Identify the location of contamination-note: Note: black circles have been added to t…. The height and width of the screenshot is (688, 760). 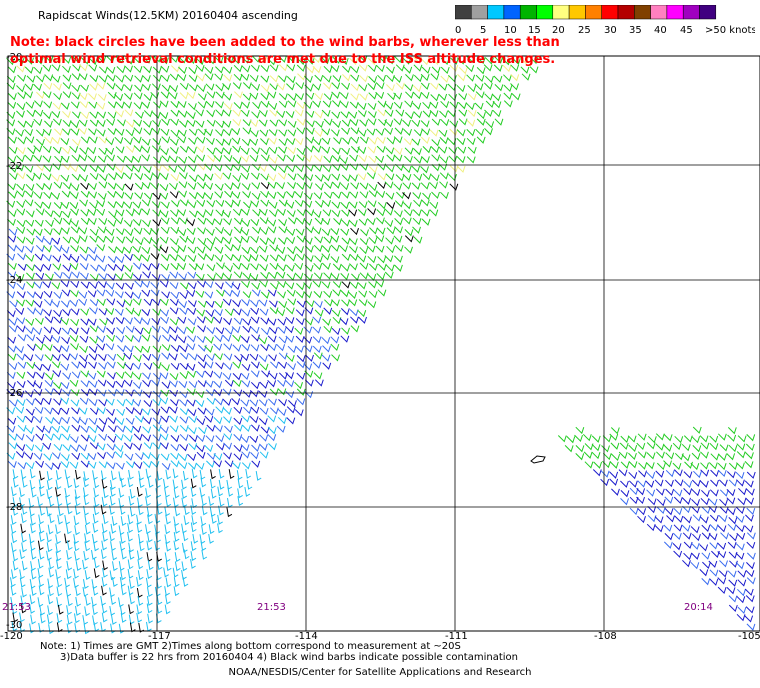
(285, 51).